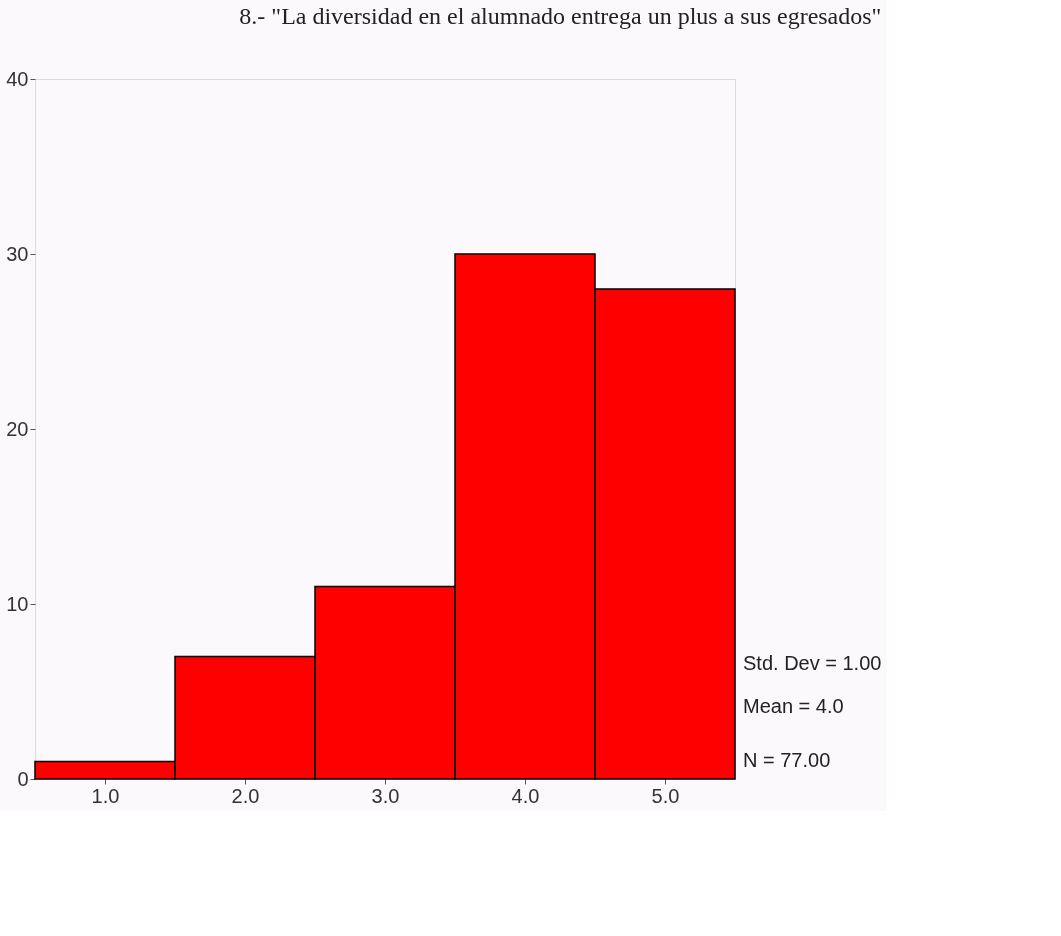 Image resolution: width=1061 pixels, height=936 pixels. Describe the element at coordinates (560, 16) in the screenshot. I see `chart-title: 8.- "La diversidad en el alumnado entrega un plus a sus egresados"` at that location.